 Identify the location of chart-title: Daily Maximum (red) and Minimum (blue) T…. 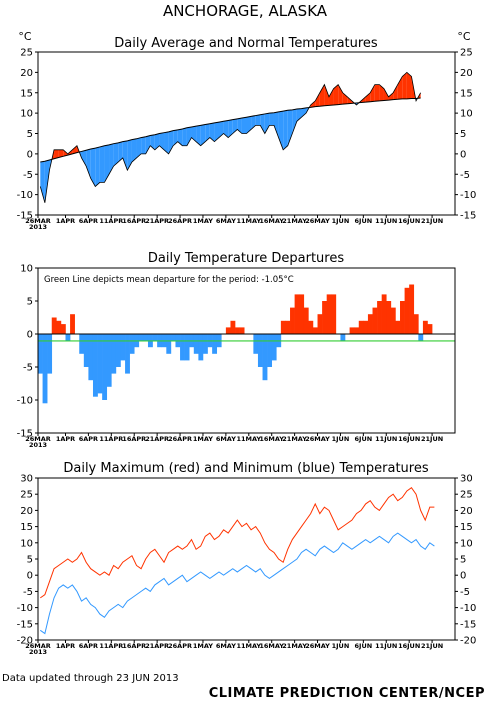
(245, 468).